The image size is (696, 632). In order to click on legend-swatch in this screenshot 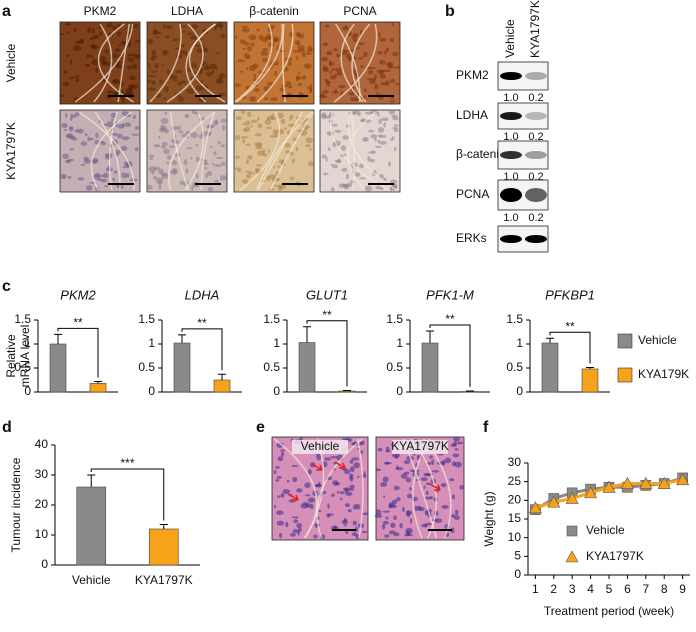, I will do `click(625, 375)`.